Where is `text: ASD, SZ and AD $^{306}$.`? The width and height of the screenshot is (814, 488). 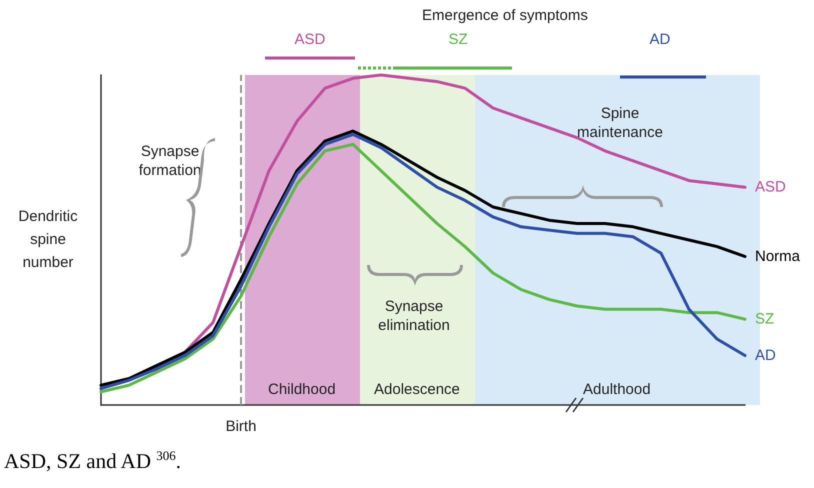
text: ASD, SZ and AD $^{306}$. is located at coordinates (93, 460).